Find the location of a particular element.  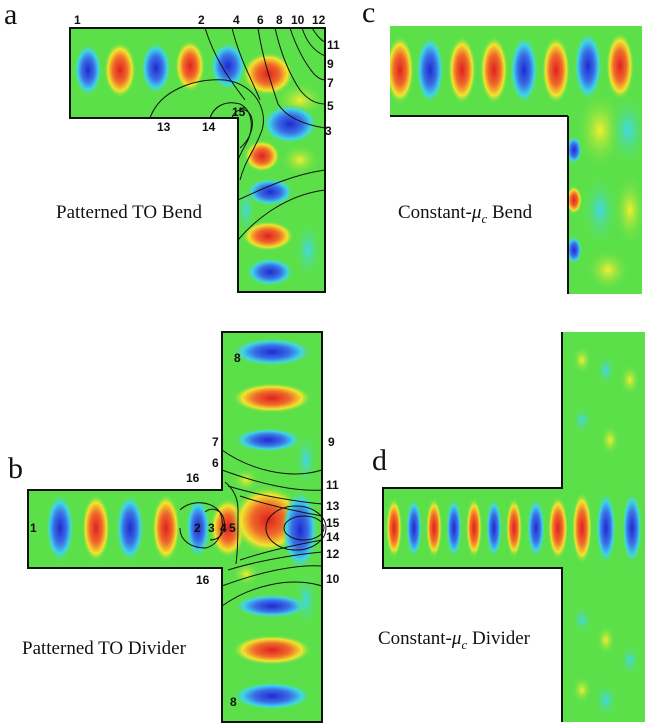

panel-d-caption: Constant-μc Divider is located at coordinates (454, 640).